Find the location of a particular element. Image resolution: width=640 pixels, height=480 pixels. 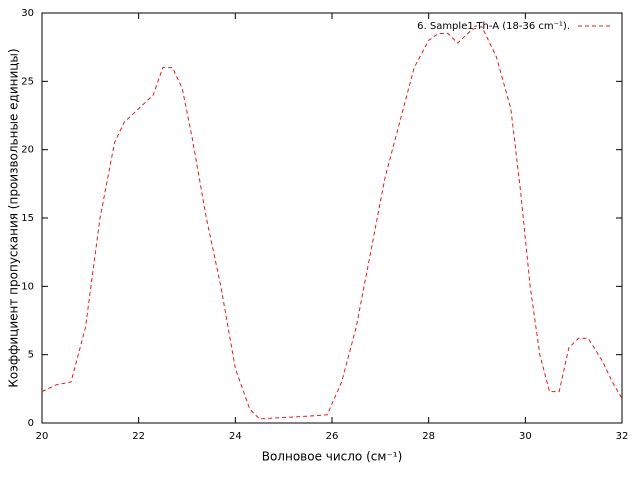

legend-label: 6. Sample1-Th-A (18-36 cm⁻¹). is located at coordinates (493, 26).